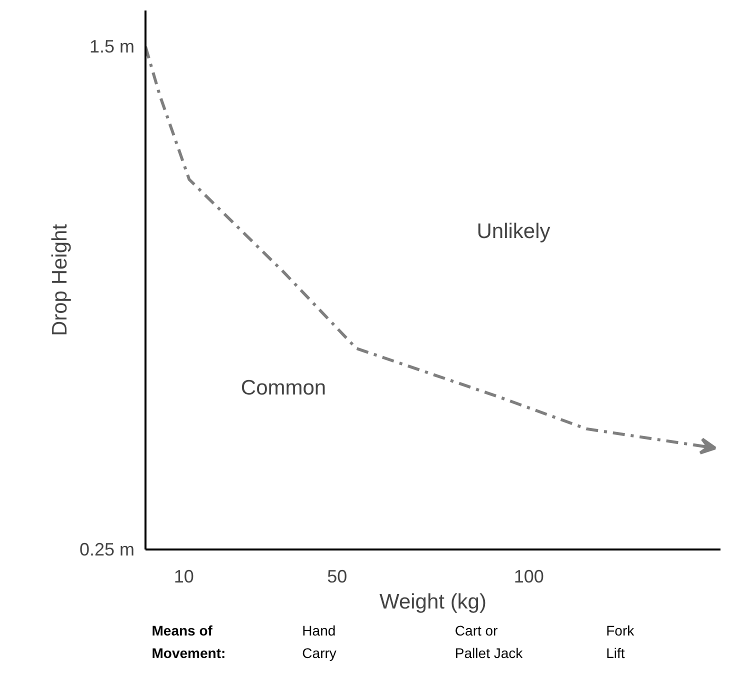  I want to click on annotation: Common, so click(283, 388).